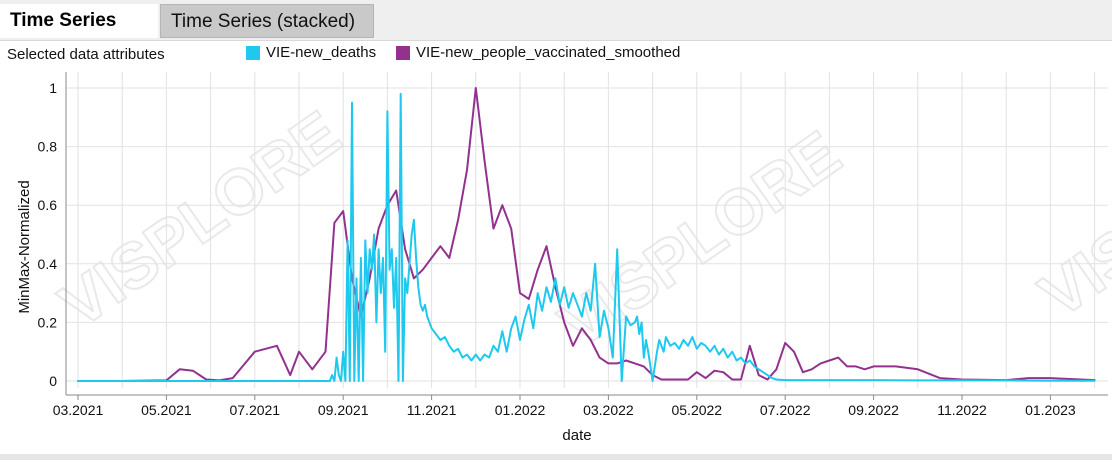  I want to click on x-tick-label-10: 11.2022, so click(962, 410).